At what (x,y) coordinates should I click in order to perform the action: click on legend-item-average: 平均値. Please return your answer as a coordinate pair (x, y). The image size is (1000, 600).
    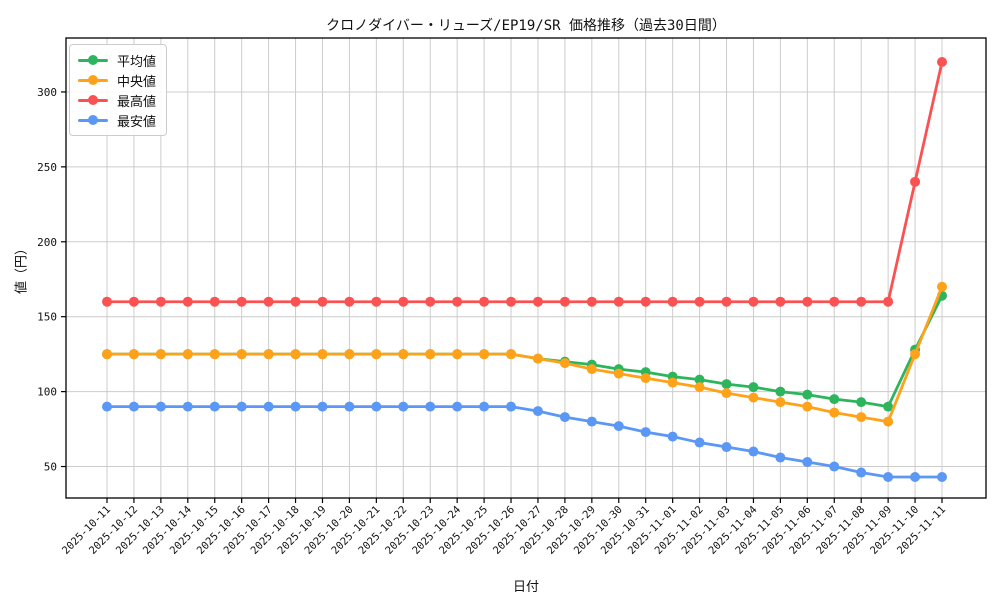
    Looking at the image, I should click on (117, 60).